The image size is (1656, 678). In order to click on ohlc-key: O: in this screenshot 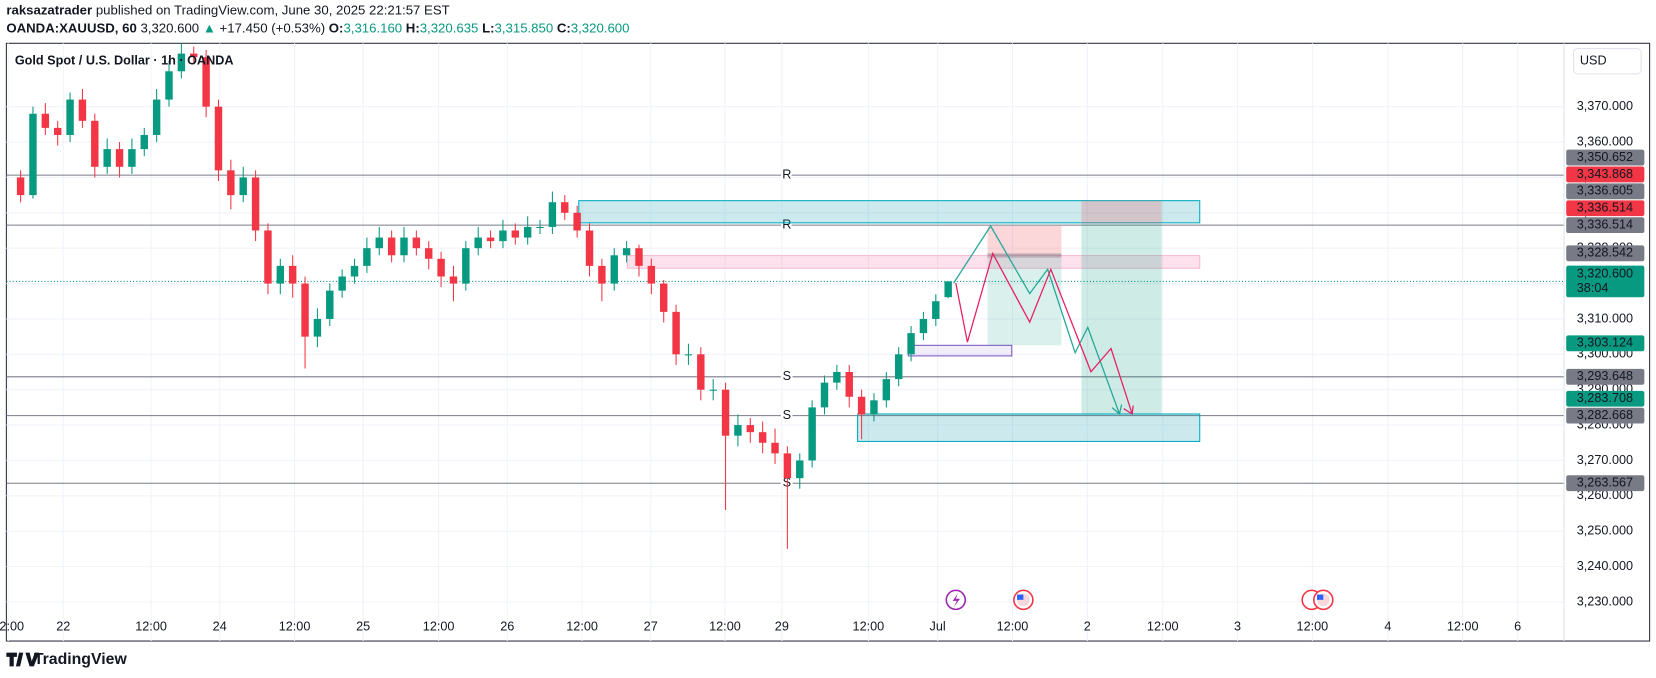, I will do `click(336, 28)`.